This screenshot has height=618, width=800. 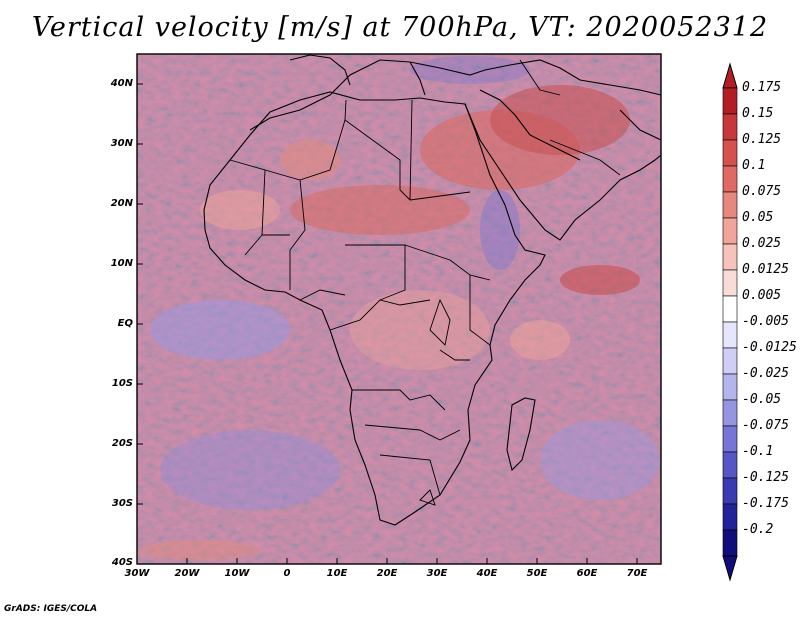 What do you see at coordinates (765, 503) in the screenshot?
I see `colorbar-label: -0.175` at bounding box center [765, 503].